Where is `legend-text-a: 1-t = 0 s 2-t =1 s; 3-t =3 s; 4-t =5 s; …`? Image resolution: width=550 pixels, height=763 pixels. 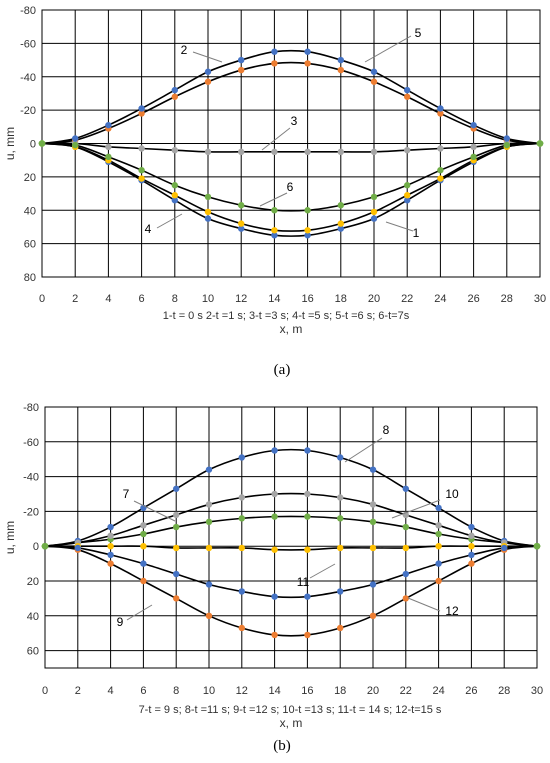 legend-text-a: 1-t = 0 s 2-t =1 s; 3-t =3 s; 4-t =5 s; … is located at coordinates (286, 316).